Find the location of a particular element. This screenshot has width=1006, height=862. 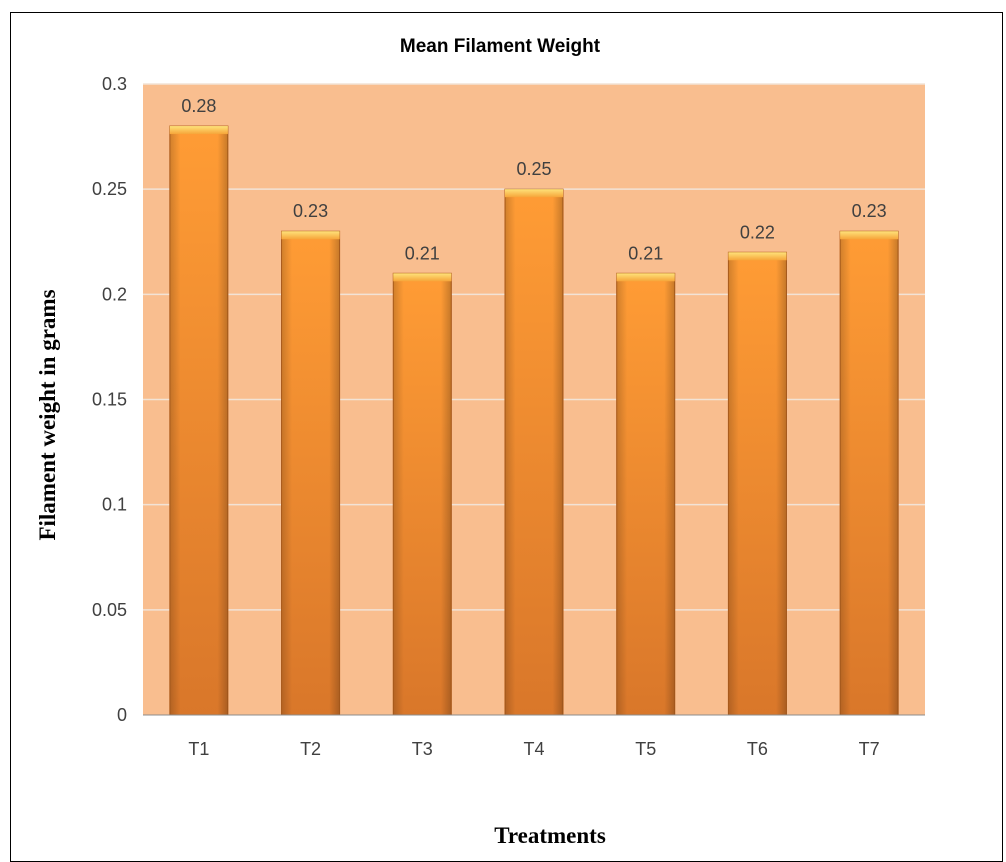

y-tick-label: 0.15 is located at coordinates (109, 400).